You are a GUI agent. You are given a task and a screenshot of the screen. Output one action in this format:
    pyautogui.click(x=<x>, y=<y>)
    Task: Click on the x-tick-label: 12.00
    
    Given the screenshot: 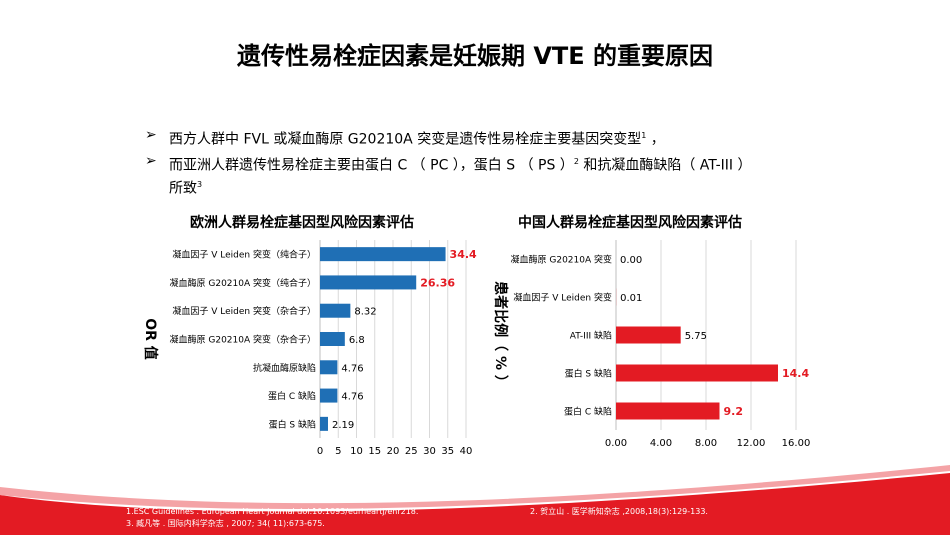 What is the action you would take?
    pyautogui.click(x=751, y=443)
    